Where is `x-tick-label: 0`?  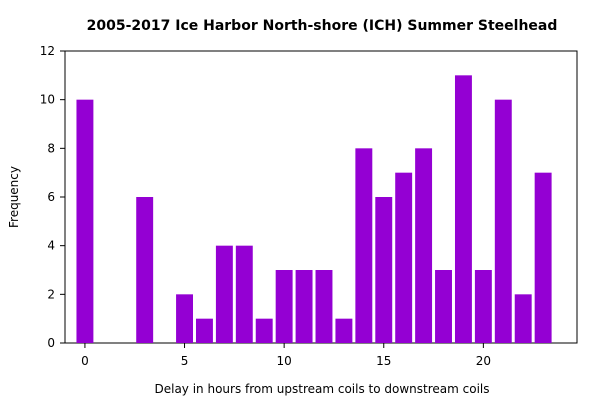
x-tick-label: 0 is located at coordinates (85, 361).